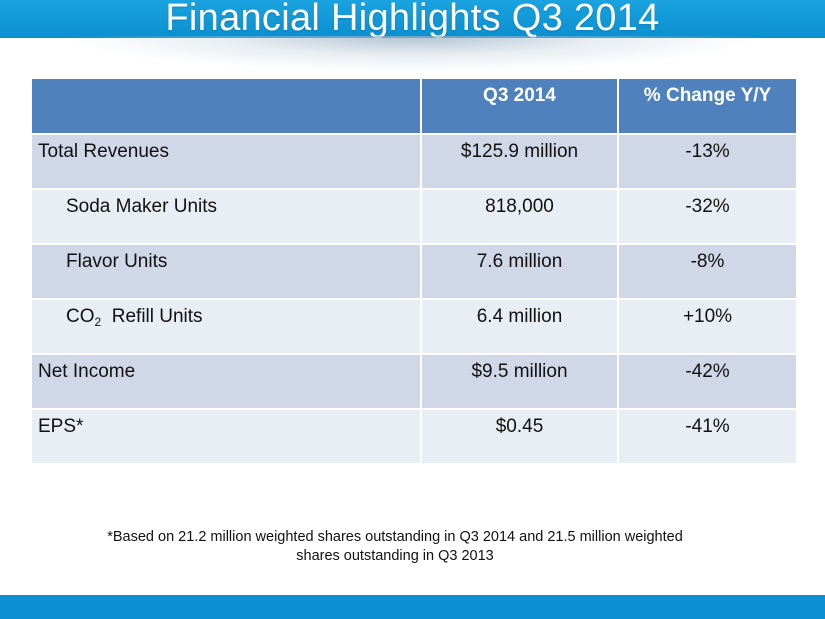 This screenshot has height=619, width=825. Describe the element at coordinates (707, 326) in the screenshot. I see `row-change: +10%` at that location.